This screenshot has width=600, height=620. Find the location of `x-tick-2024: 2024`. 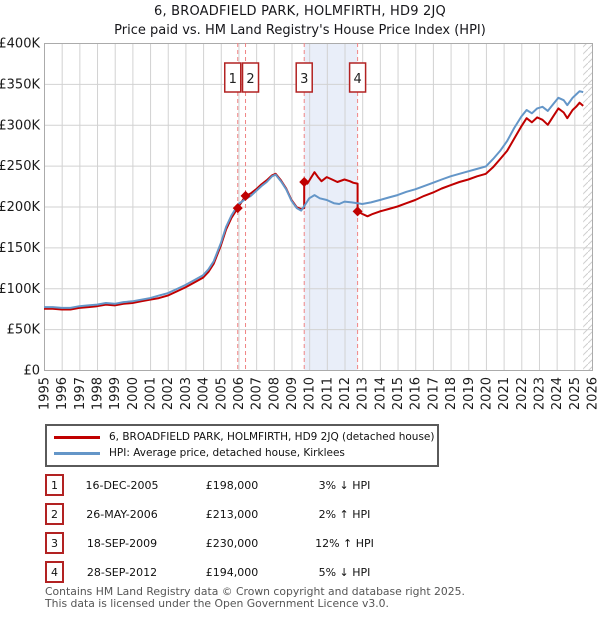

x-tick-2024: 2024 is located at coordinates (557, 393).